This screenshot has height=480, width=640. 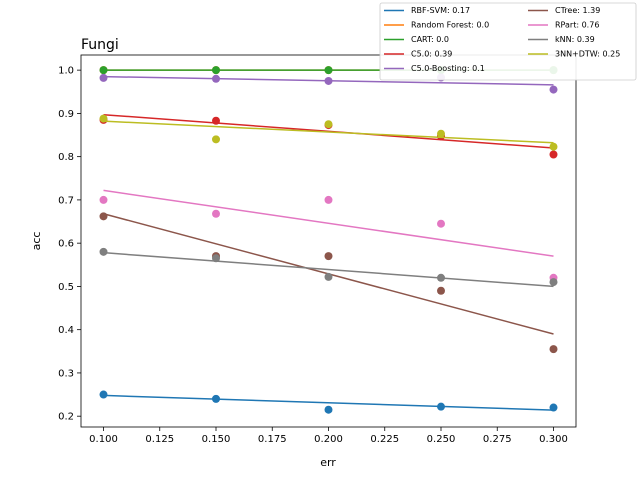 I want to click on x-tick-label-2: 0.150, so click(x=216, y=439).